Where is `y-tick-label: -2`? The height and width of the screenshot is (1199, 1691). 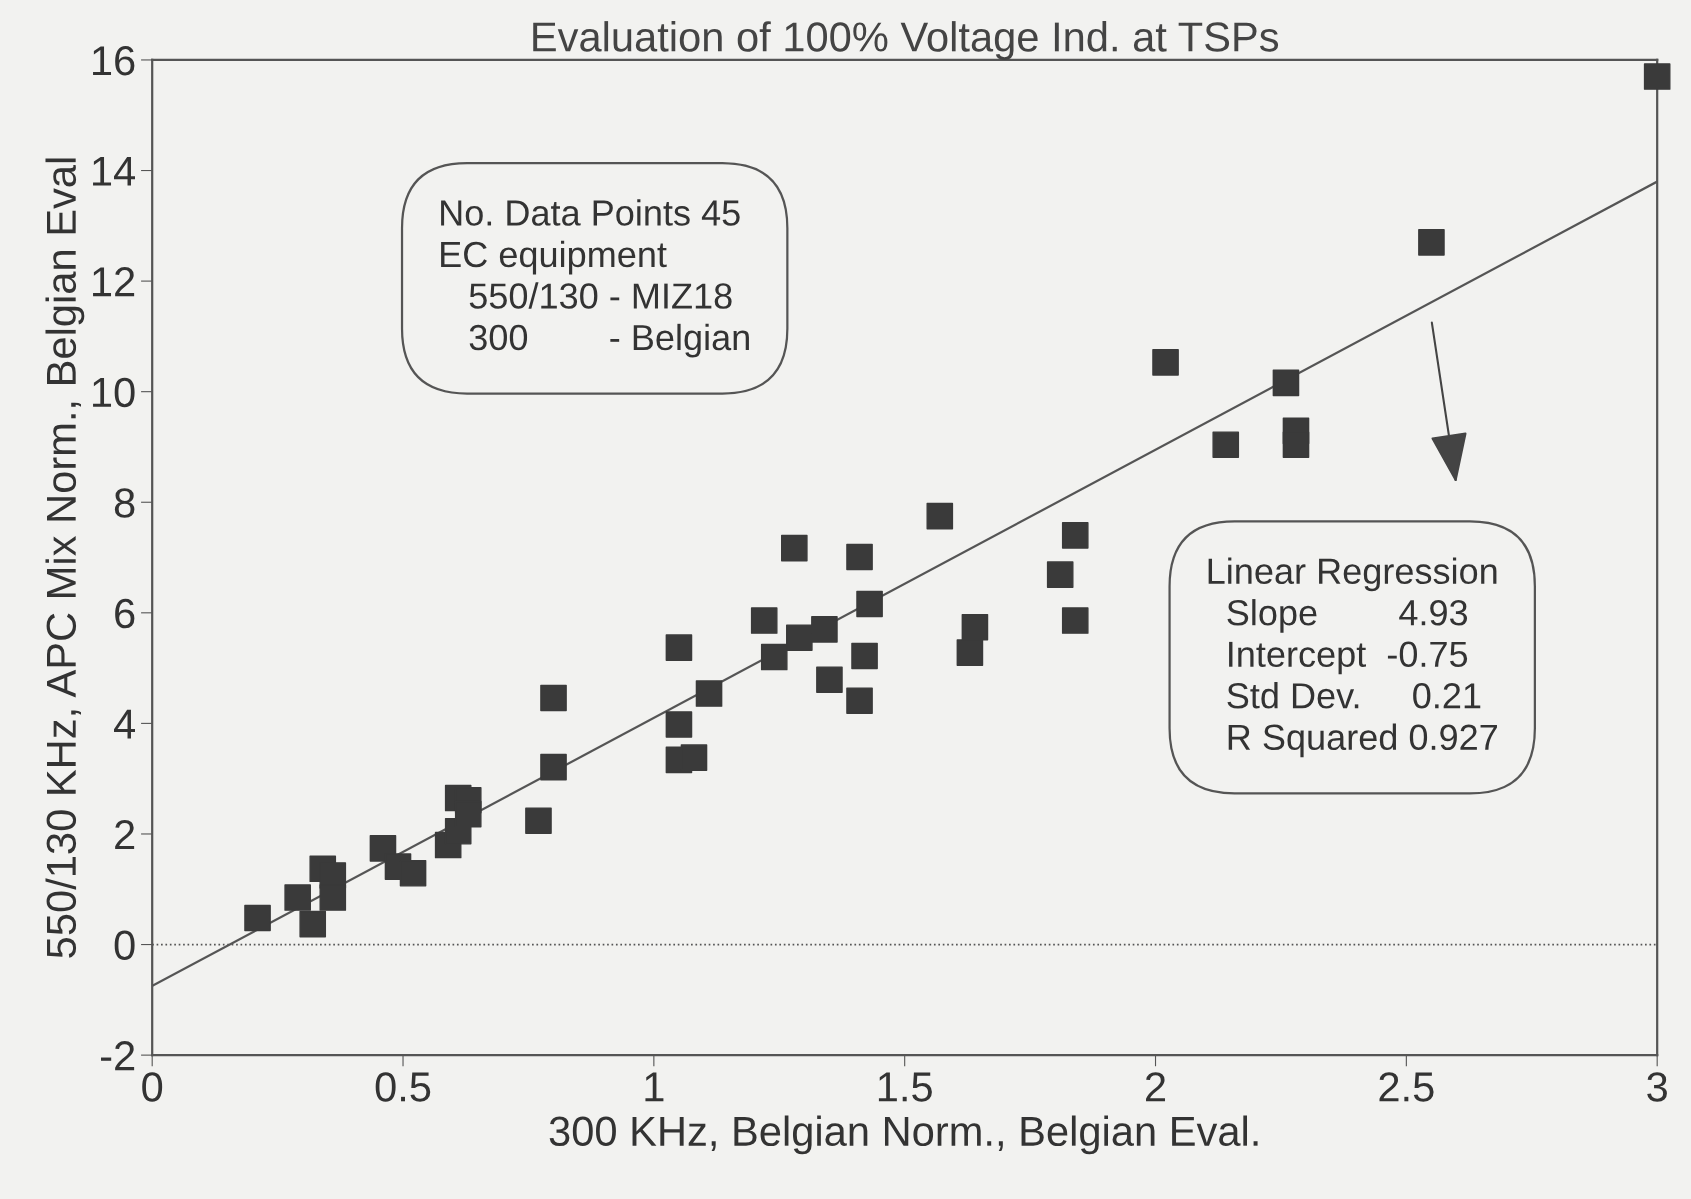 y-tick-label: -2 is located at coordinates (118, 1056).